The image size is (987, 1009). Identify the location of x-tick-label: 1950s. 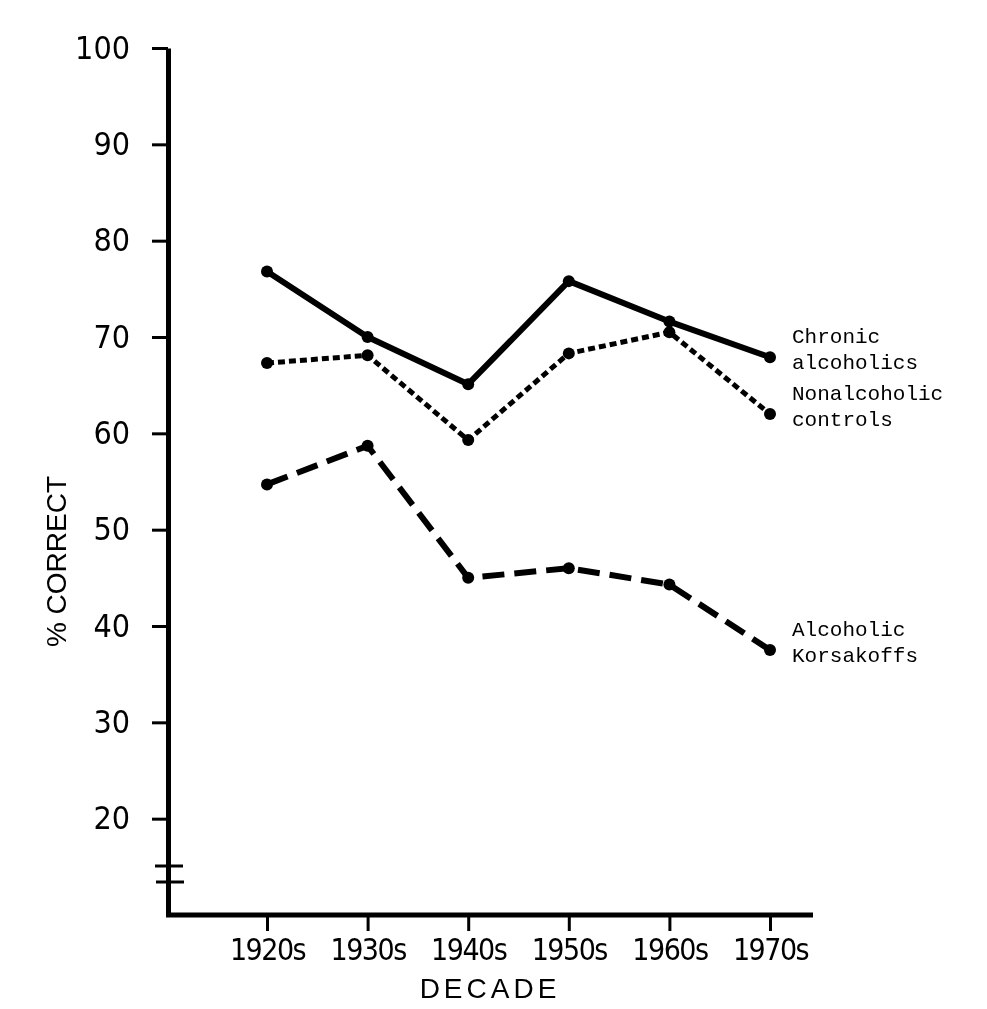
(569, 950).